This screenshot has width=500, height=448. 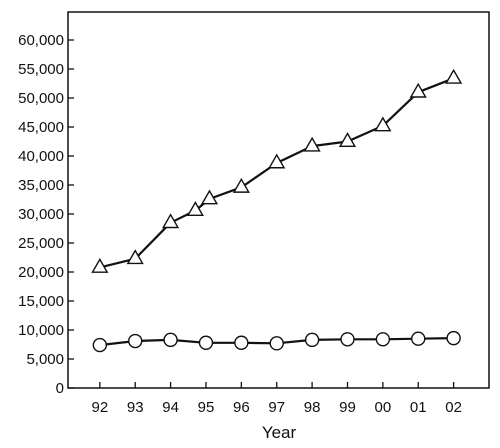 What do you see at coordinates (41, 127) in the screenshot?
I see `y-tick-label: 45,000` at bounding box center [41, 127].